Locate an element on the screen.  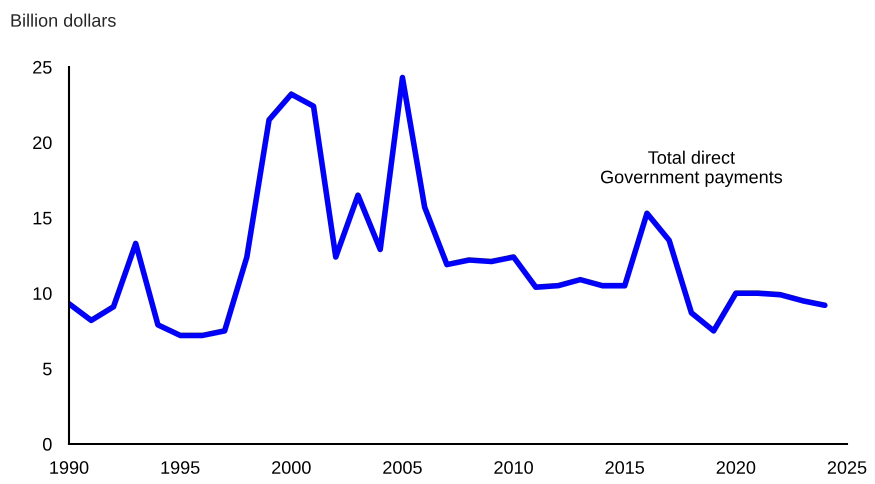
y-tick-label: 15 is located at coordinates (43, 218).